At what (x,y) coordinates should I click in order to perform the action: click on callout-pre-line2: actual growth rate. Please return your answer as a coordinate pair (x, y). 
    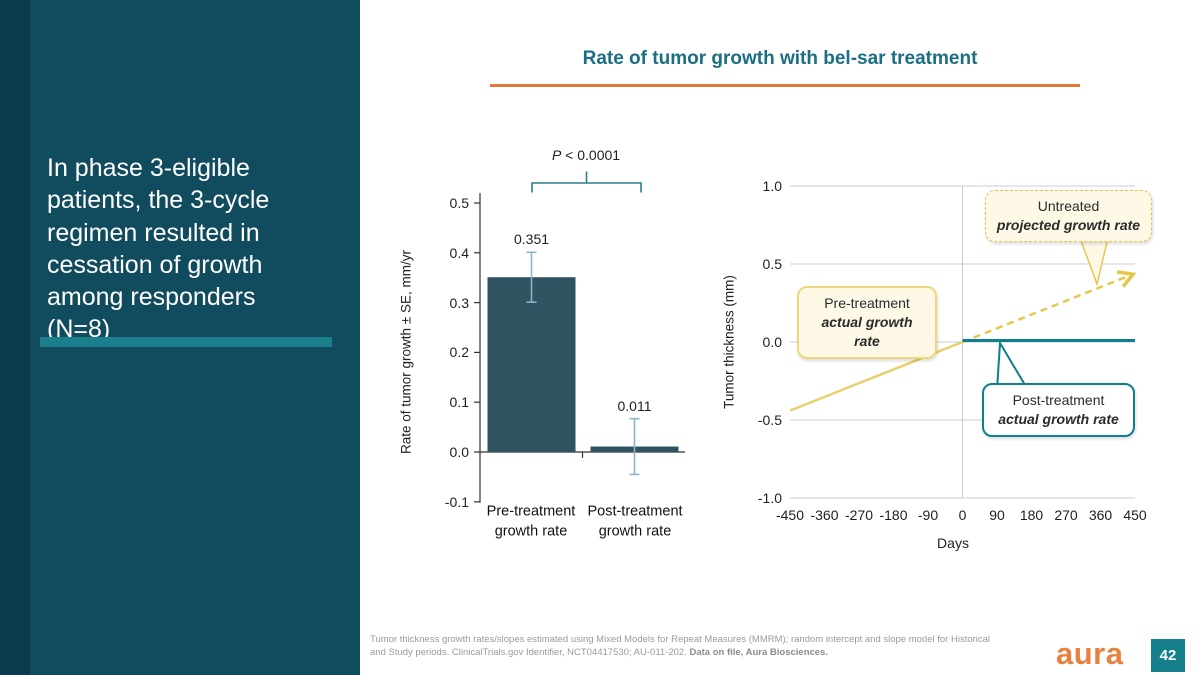
    Looking at the image, I should click on (867, 331).